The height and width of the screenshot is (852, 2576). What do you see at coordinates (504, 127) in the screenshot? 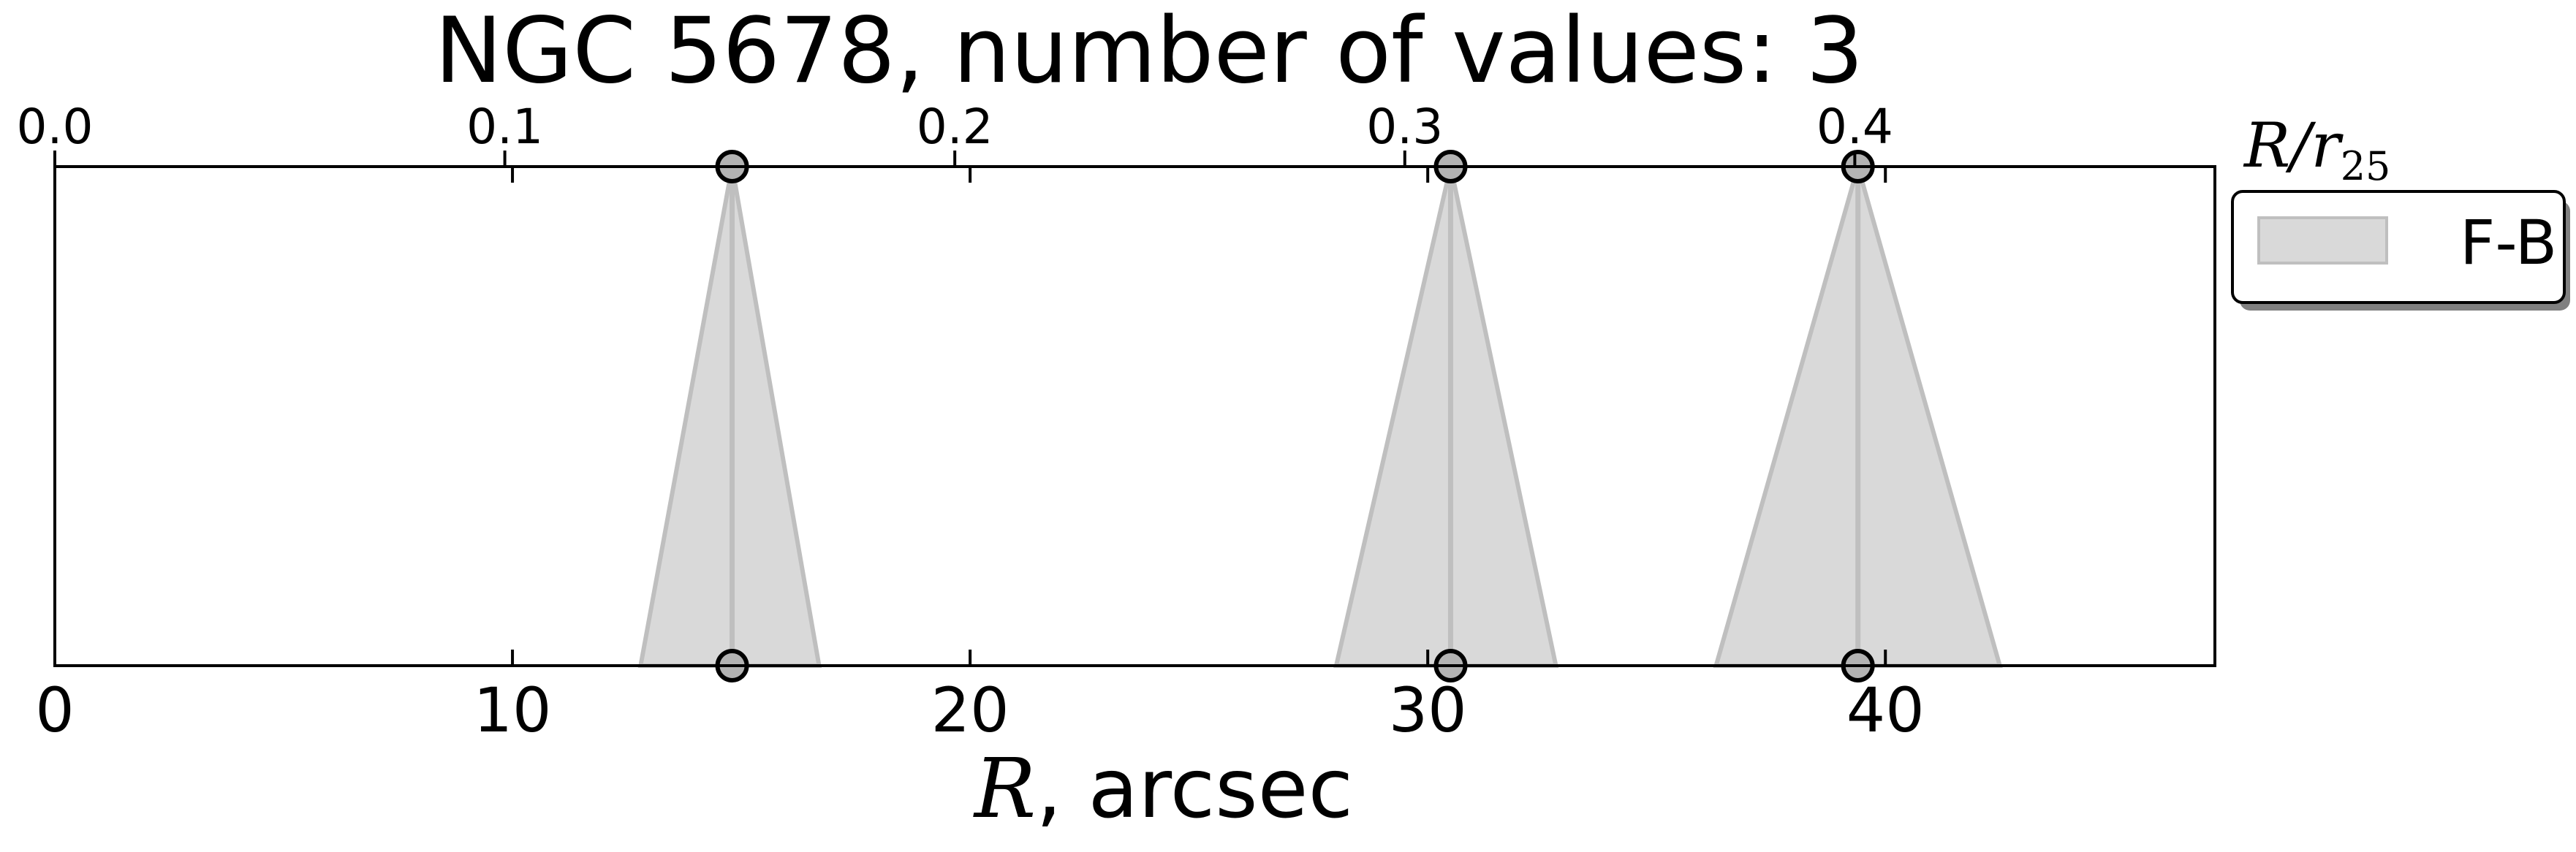
I see `top-tick-label: 0.1` at bounding box center [504, 127].